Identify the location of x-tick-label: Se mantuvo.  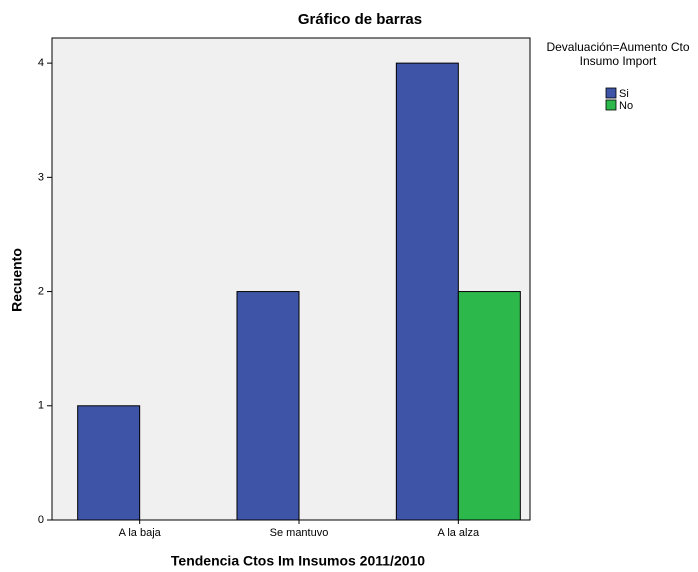
(299, 533).